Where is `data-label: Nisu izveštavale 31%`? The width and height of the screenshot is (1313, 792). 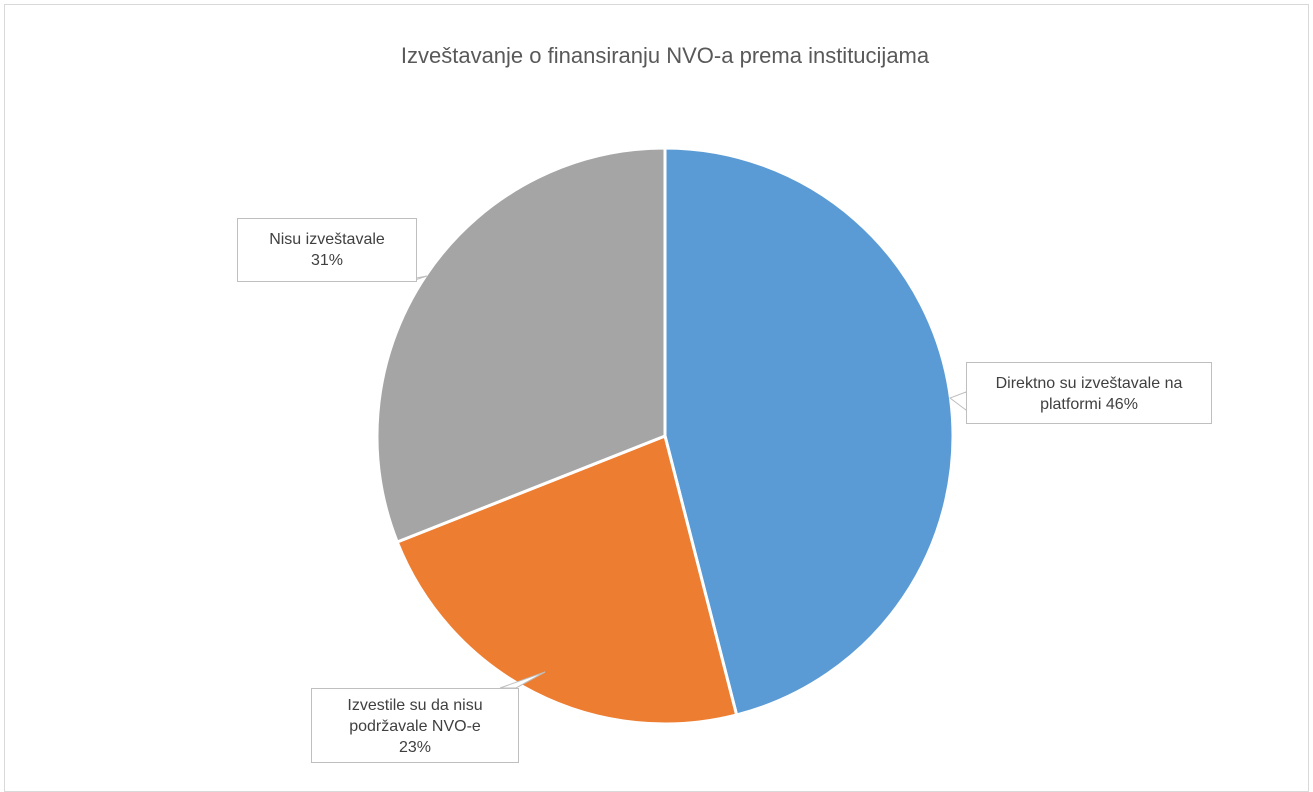 data-label: Nisu izveštavale 31% is located at coordinates (327, 250).